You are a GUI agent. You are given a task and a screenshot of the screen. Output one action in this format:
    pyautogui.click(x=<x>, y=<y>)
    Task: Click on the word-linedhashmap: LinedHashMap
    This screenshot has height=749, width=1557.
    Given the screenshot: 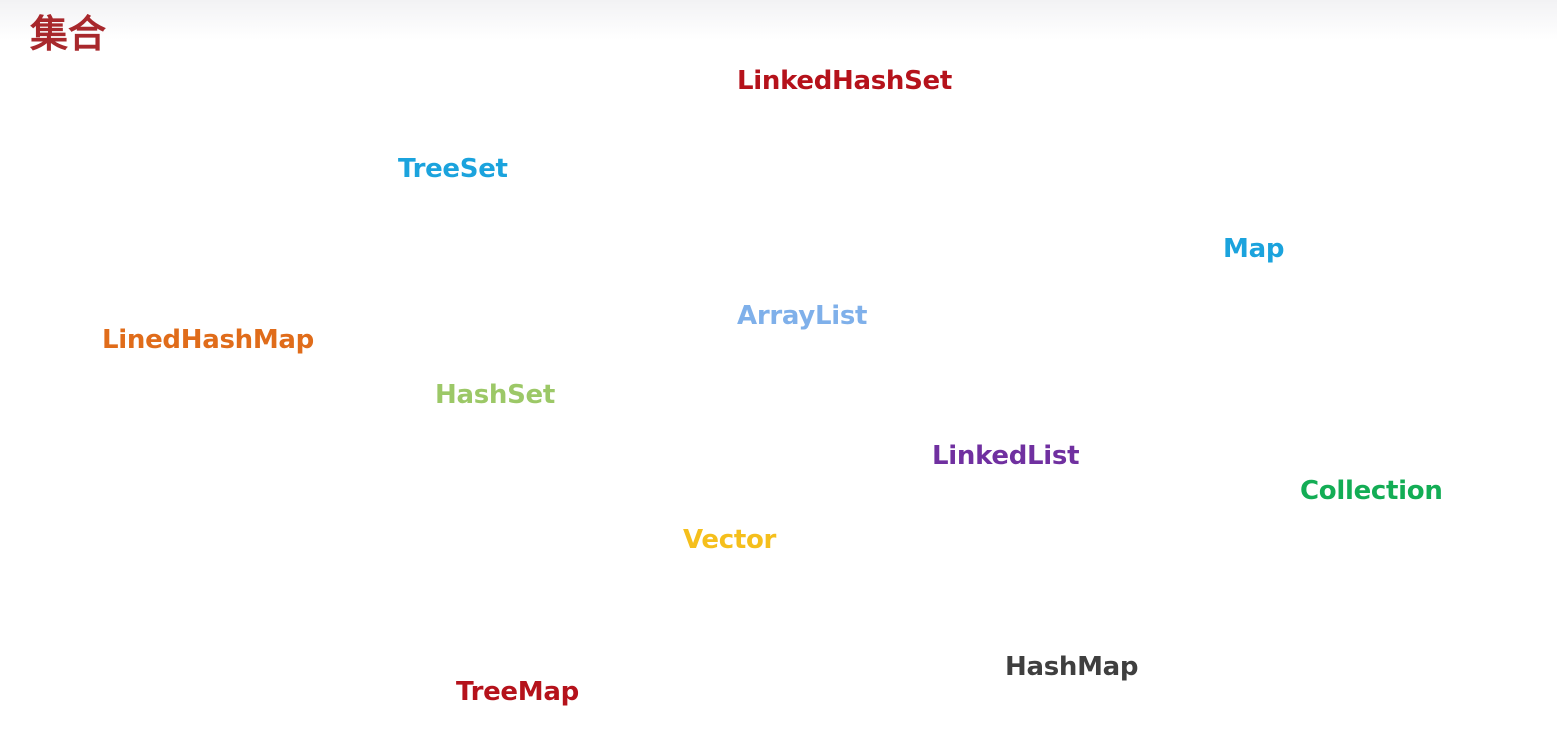 What is the action you would take?
    pyautogui.click(x=208, y=340)
    